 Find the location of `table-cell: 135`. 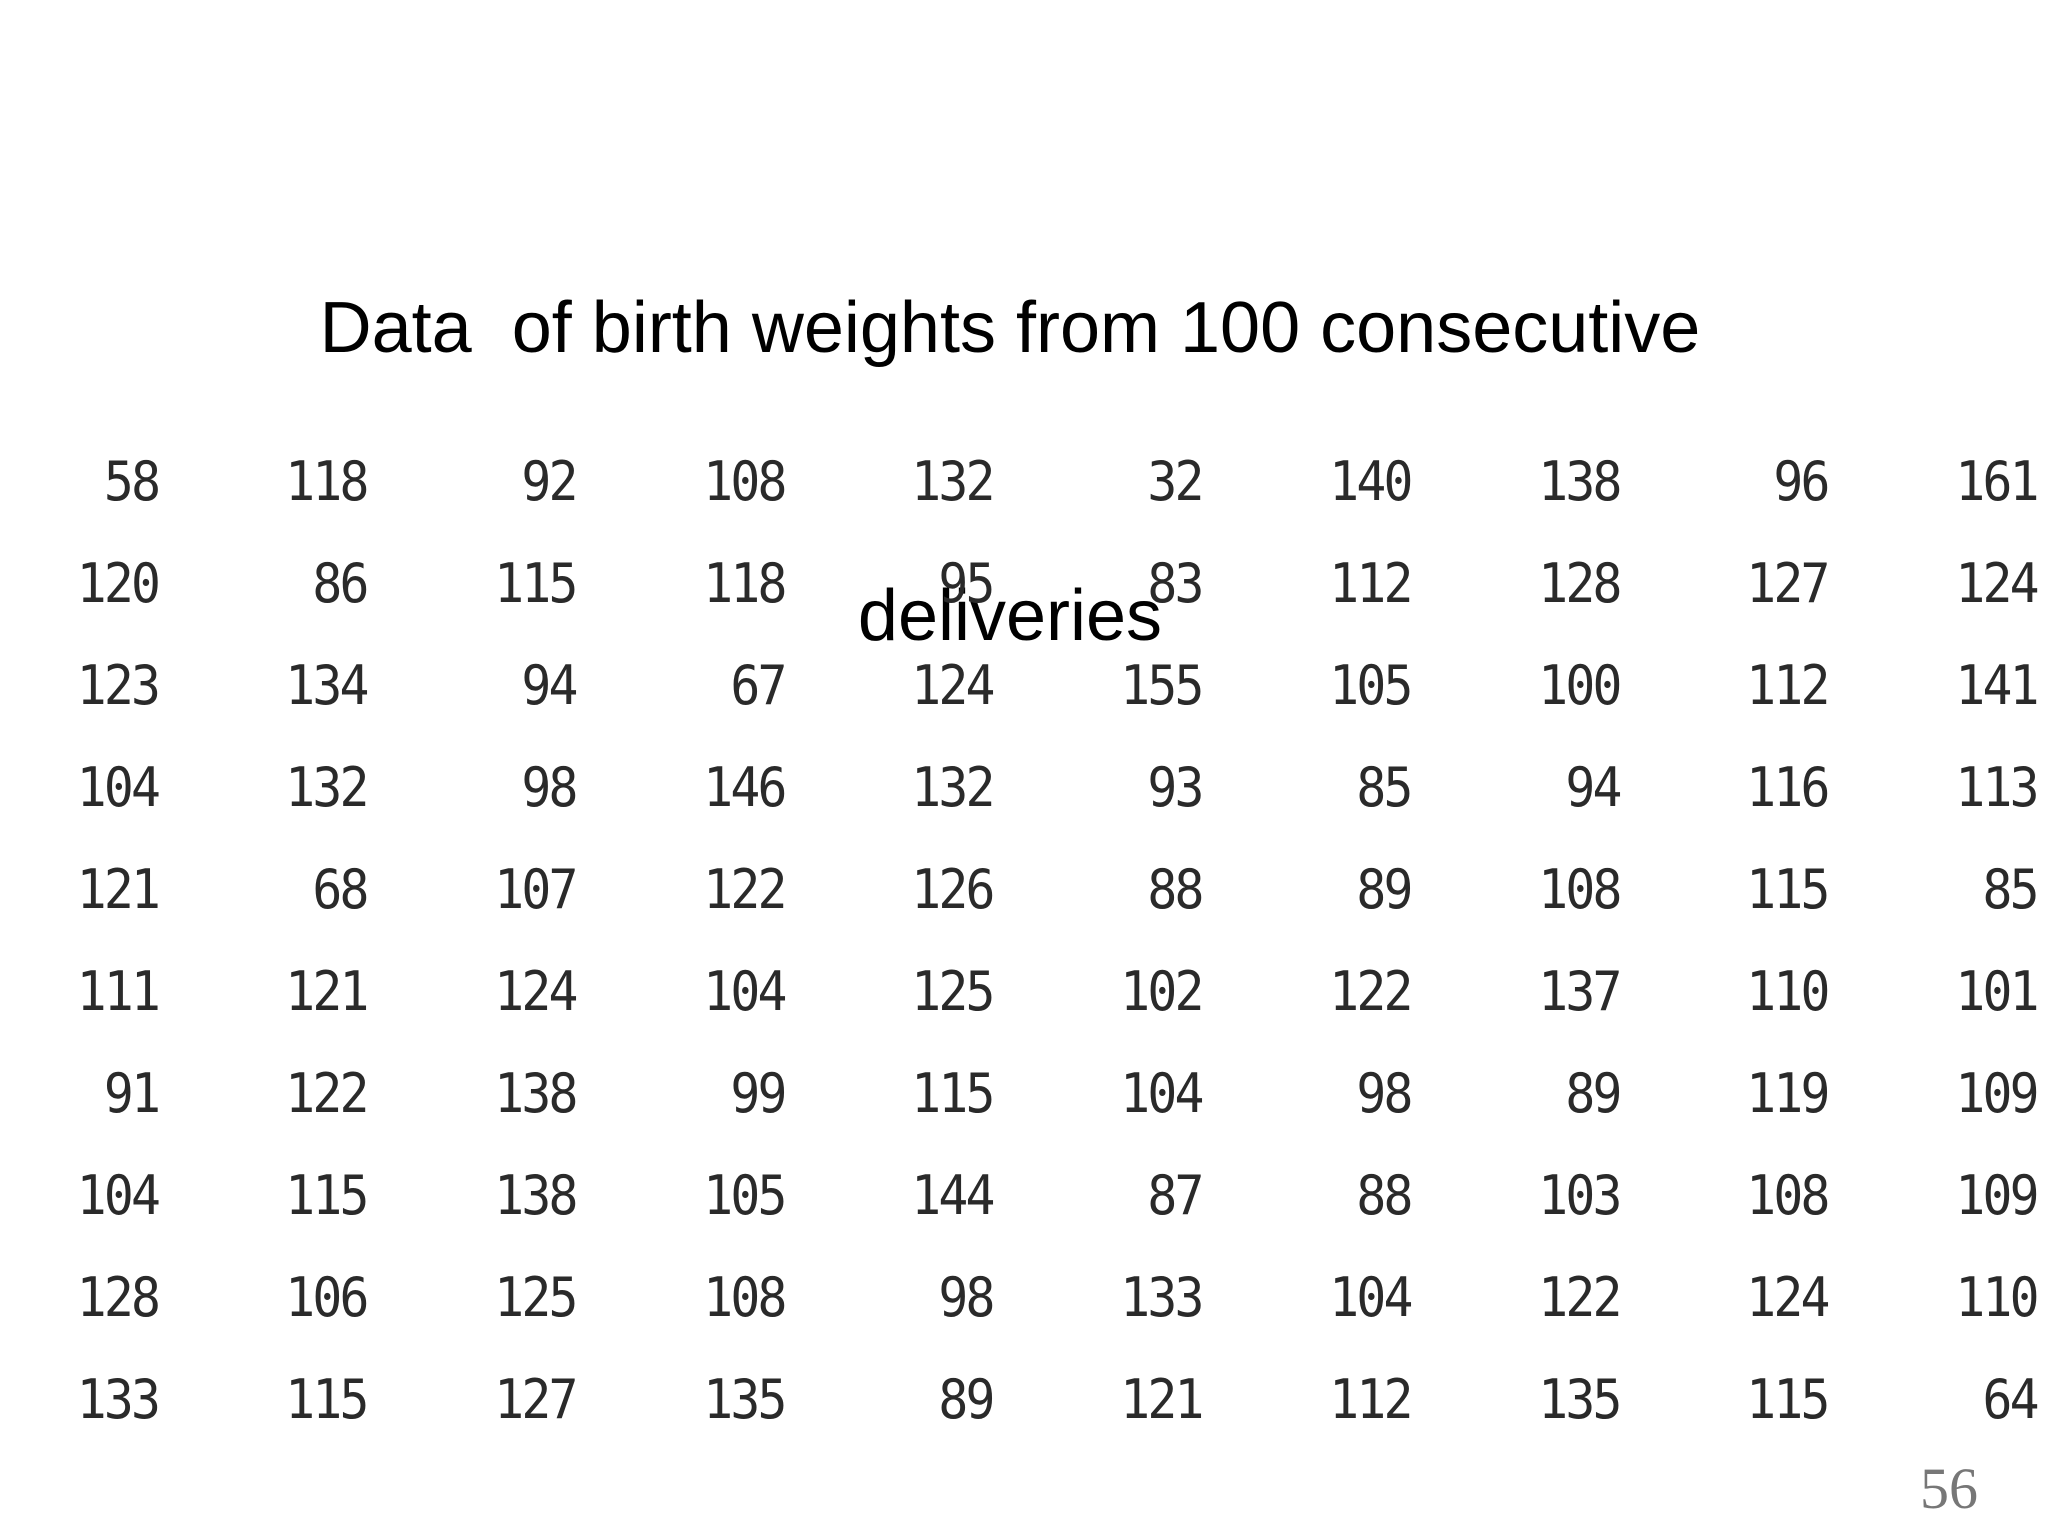

table-cell: 135 is located at coordinates (1579, 1399).